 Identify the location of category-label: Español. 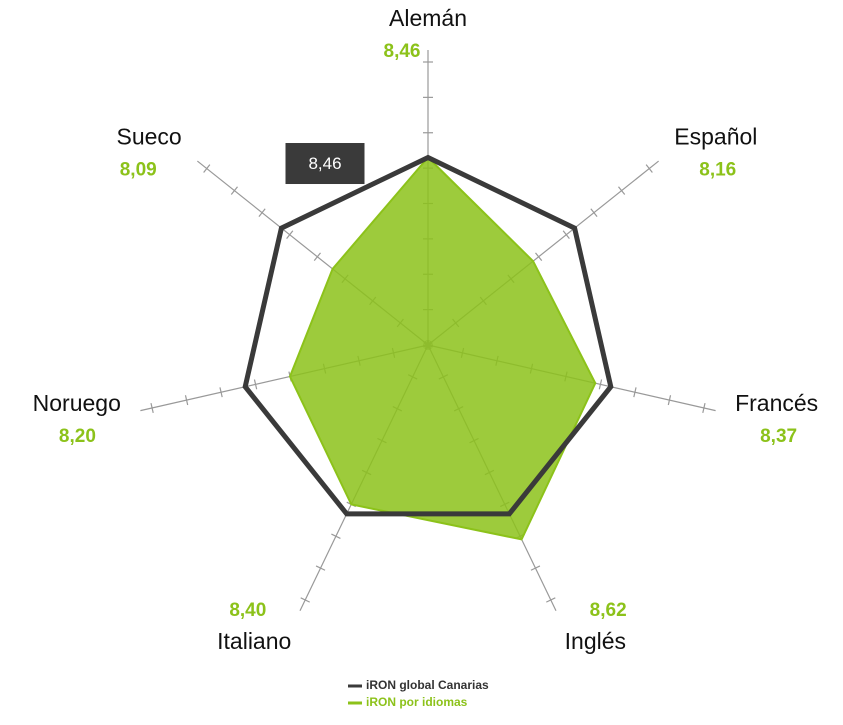
(715, 137).